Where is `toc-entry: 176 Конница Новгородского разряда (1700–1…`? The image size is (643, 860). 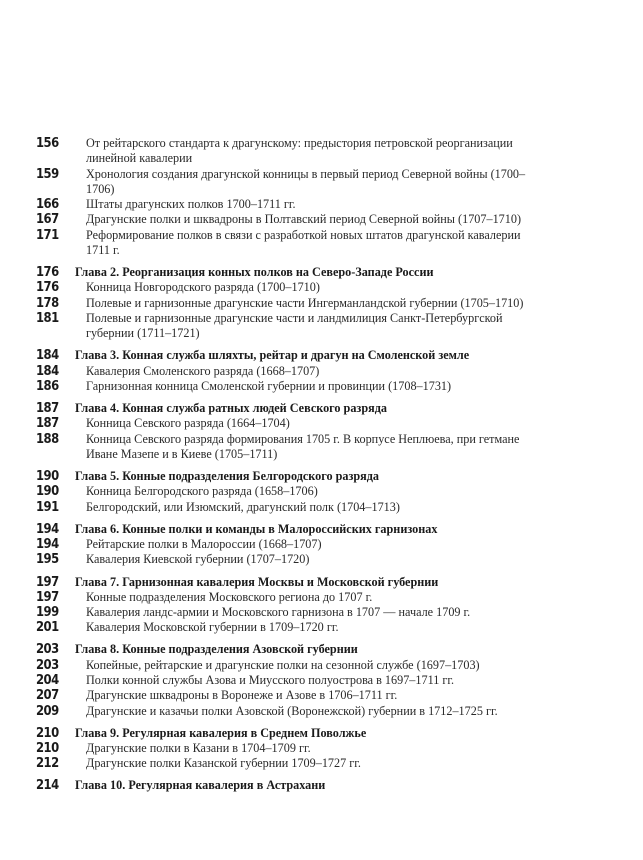 toc-entry: 176 Конница Новгородского разряда (1700–1… is located at coordinates (321, 287).